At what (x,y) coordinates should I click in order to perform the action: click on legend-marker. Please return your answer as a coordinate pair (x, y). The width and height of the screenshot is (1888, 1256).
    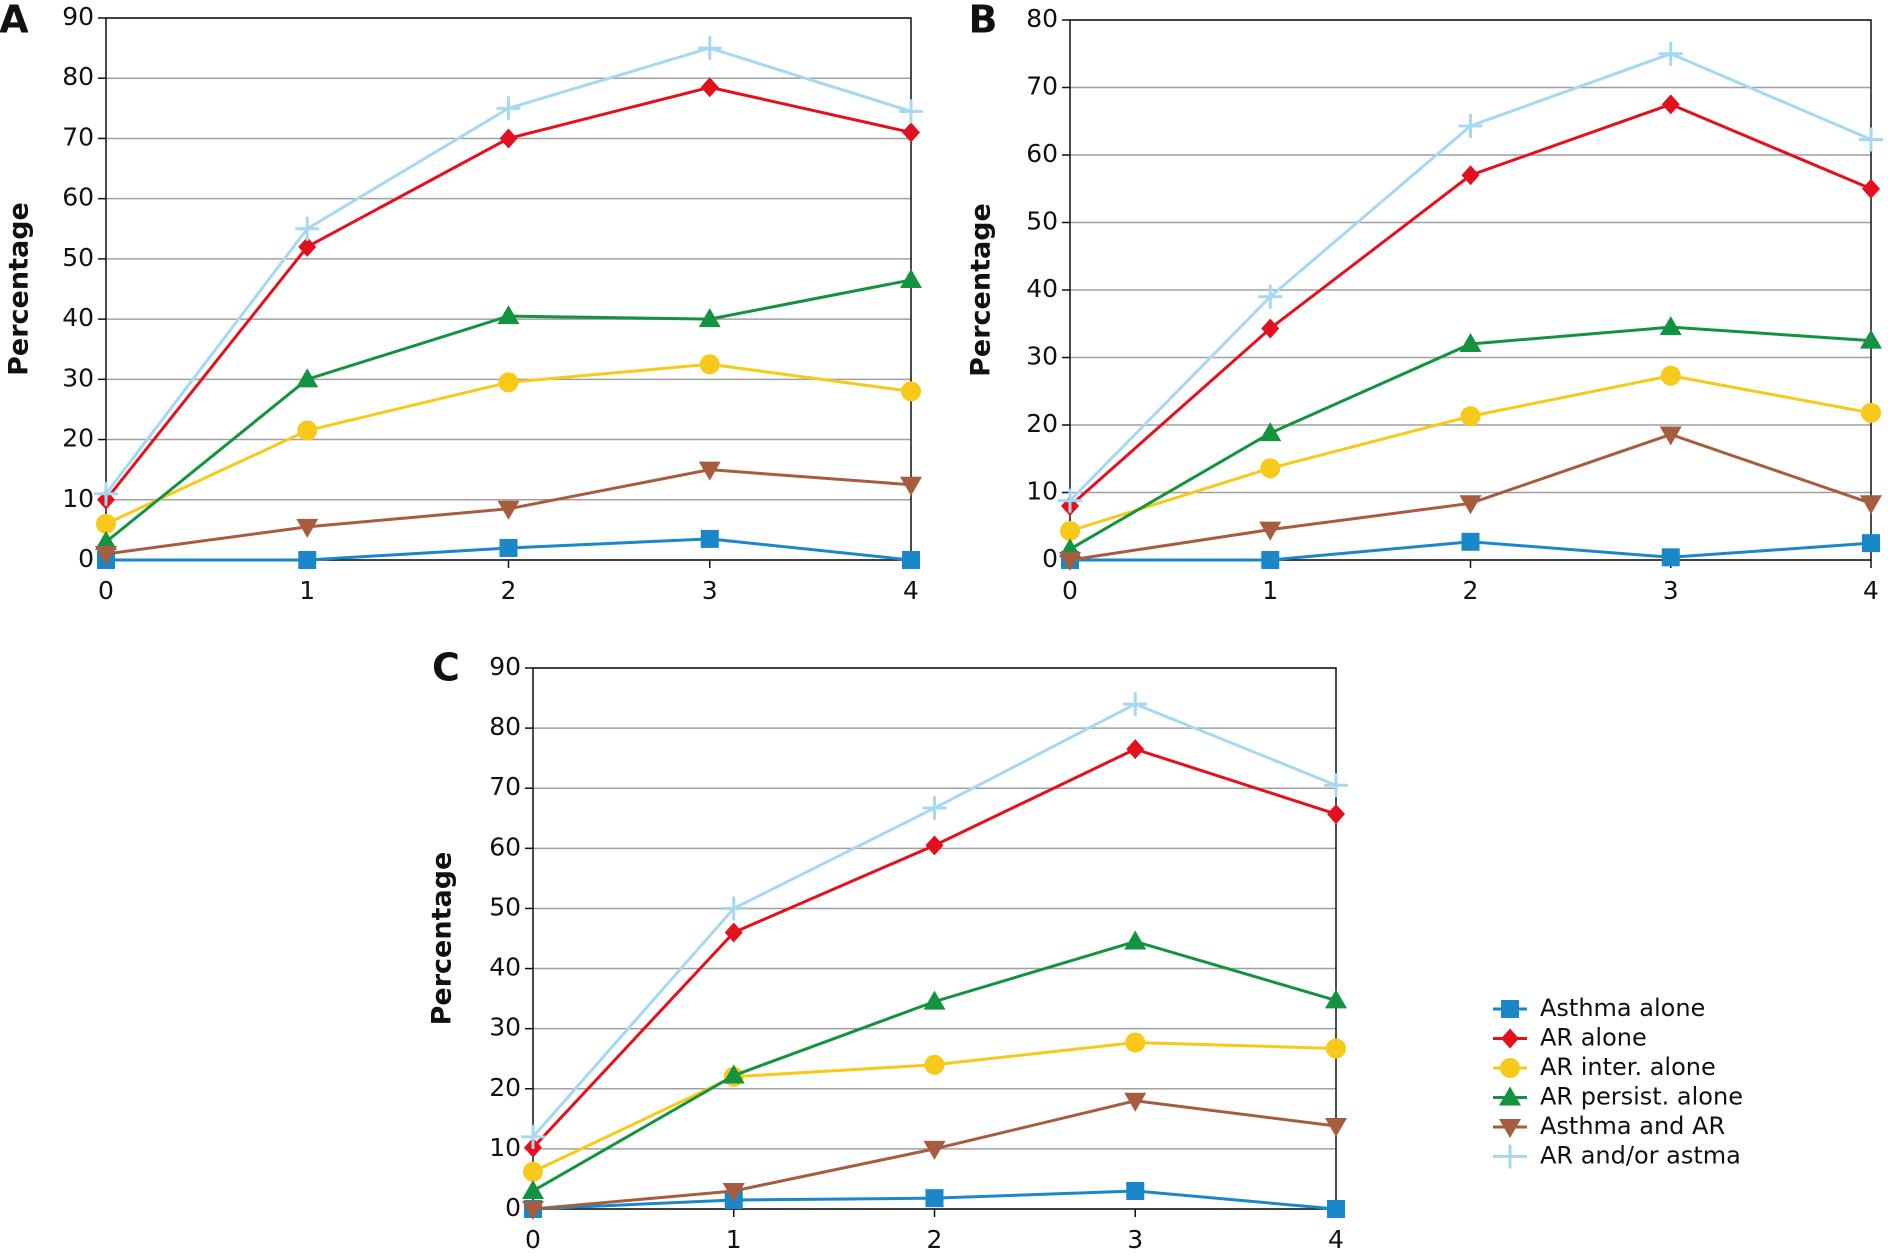
    Looking at the image, I should click on (1510, 1096).